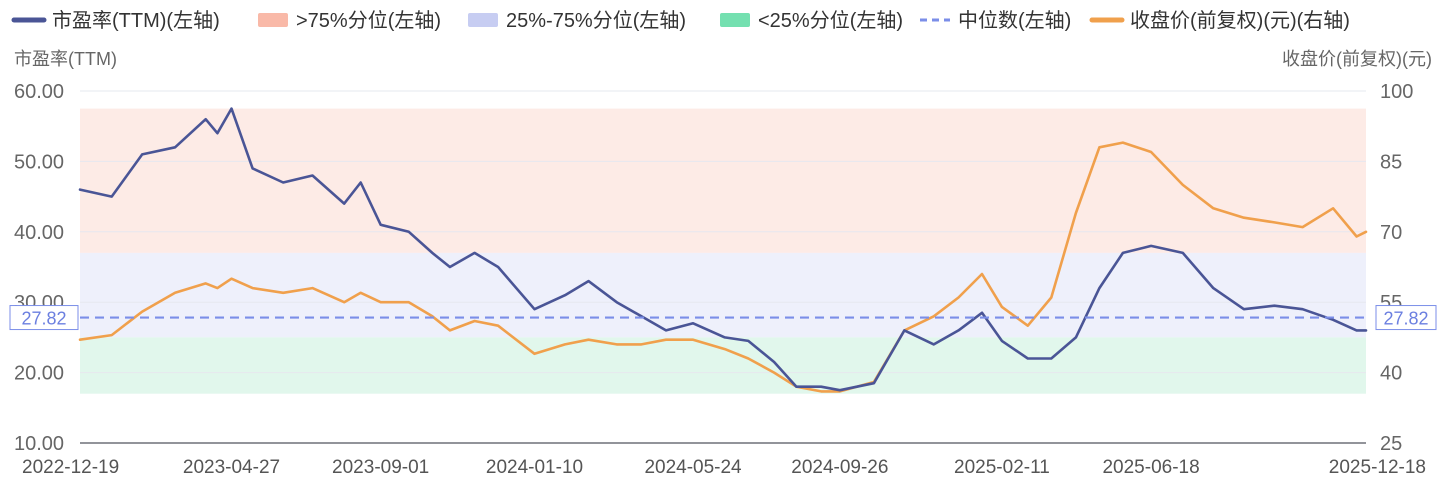 The width and height of the screenshot is (1450, 480). Describe the element at coordinates (1391, 444) in the screenshot. I see `right-tick-label: 25` at that location.